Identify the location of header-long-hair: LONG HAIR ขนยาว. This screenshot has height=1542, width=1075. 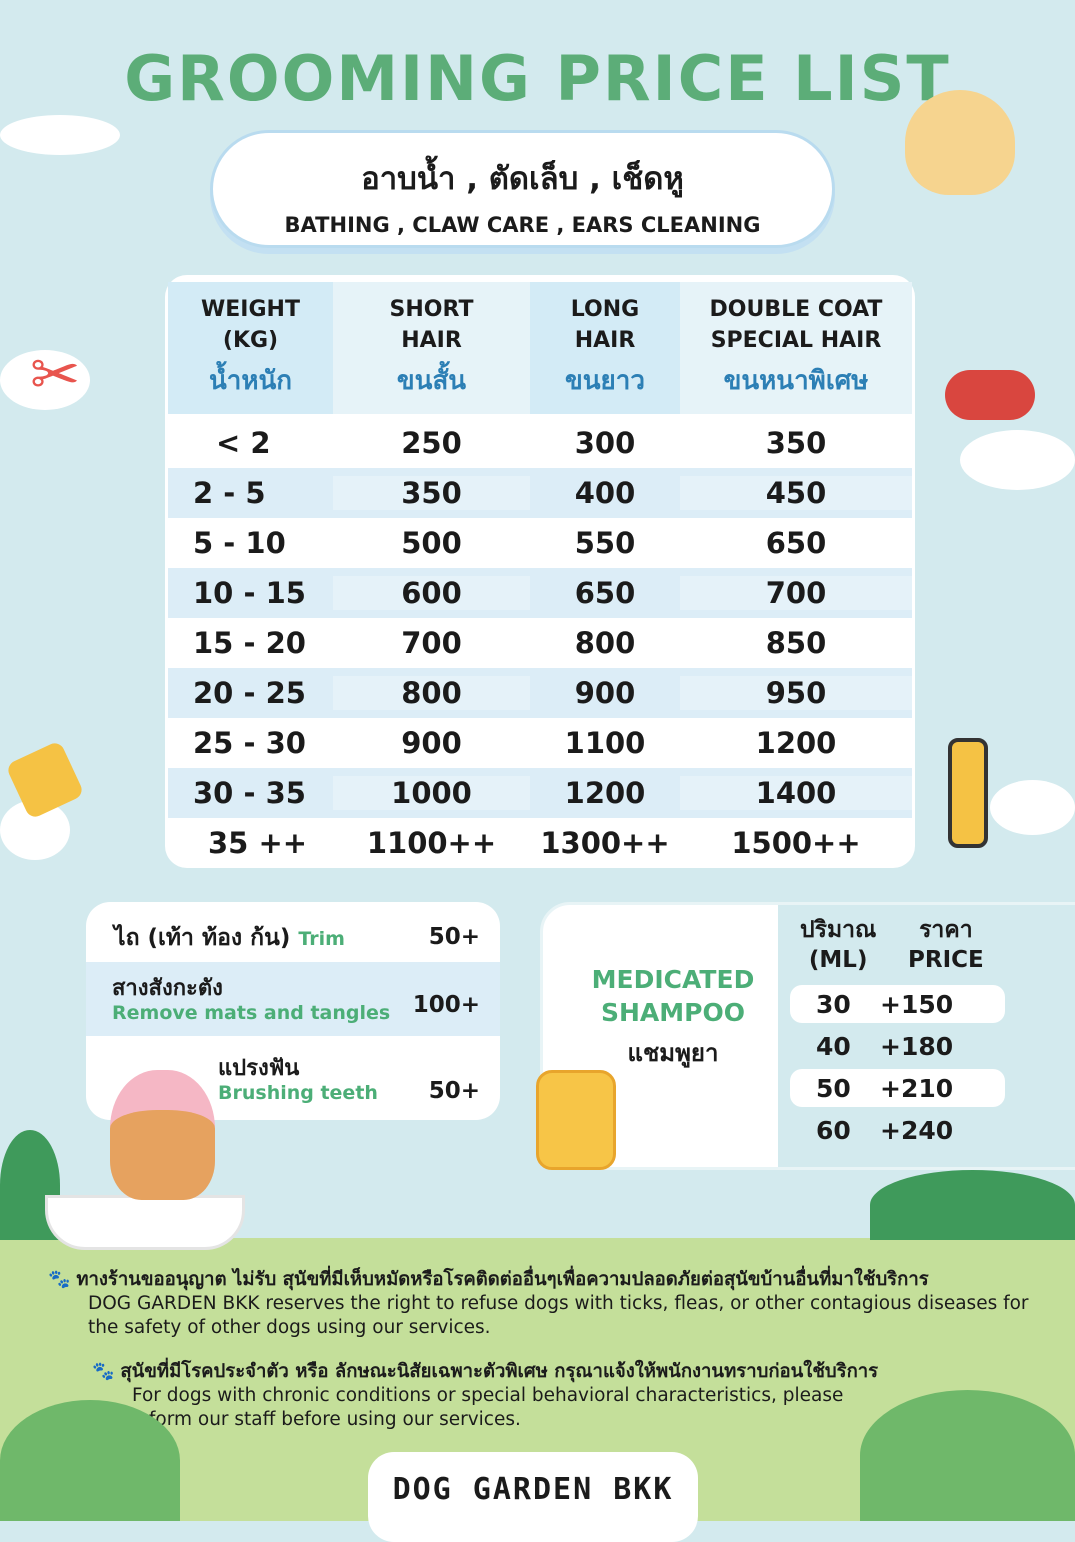
(605, 348).